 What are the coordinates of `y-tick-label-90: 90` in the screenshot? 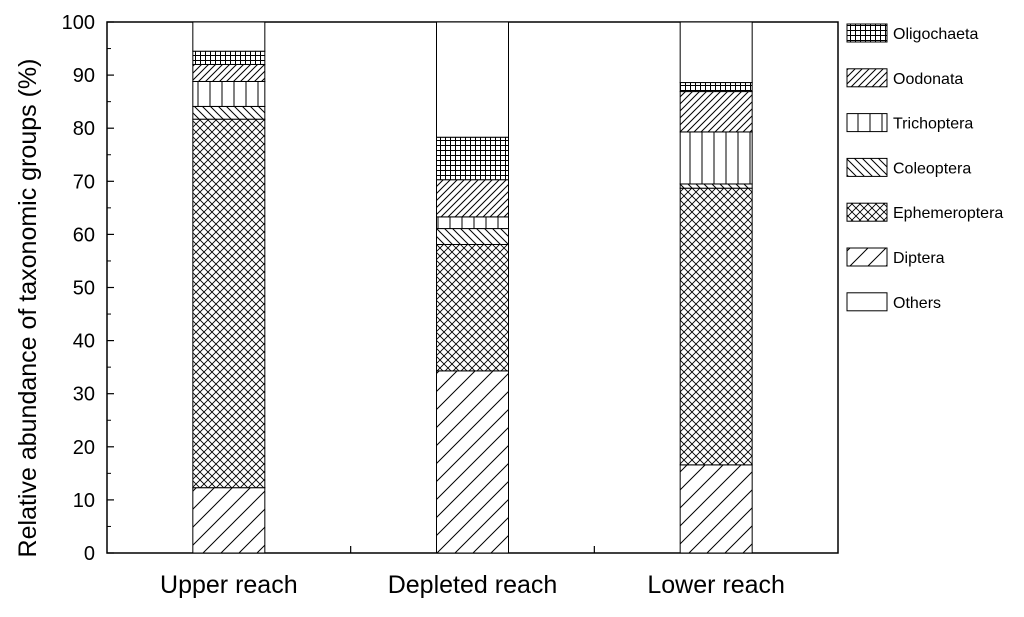 It's located at (84, 76).